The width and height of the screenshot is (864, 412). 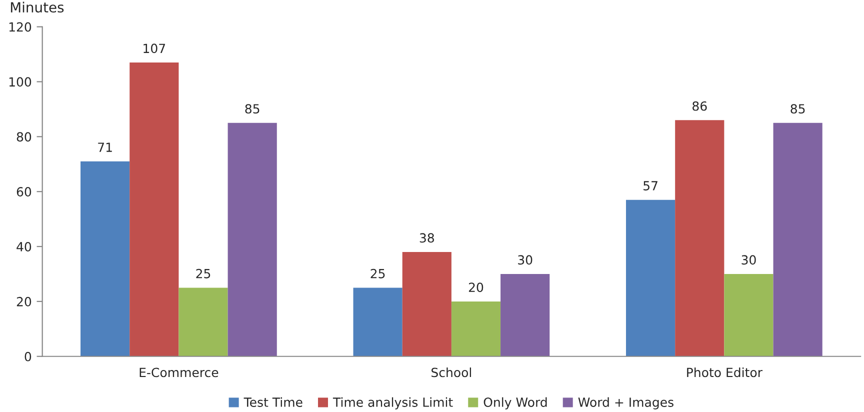 What do you see at coordinates (24, 192) in the screenshot?
I see `y-tick-label: 60` at bounding box center [24, 192].